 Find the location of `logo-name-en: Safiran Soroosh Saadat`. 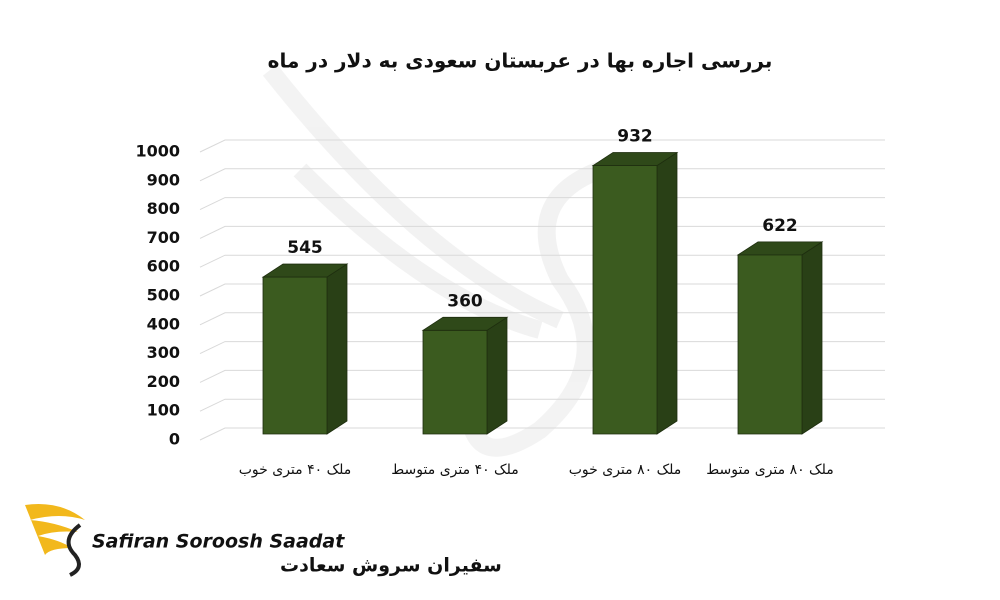

logo-name-en: Safiran Soroosh Saadat is located at coordinates (218, 542).